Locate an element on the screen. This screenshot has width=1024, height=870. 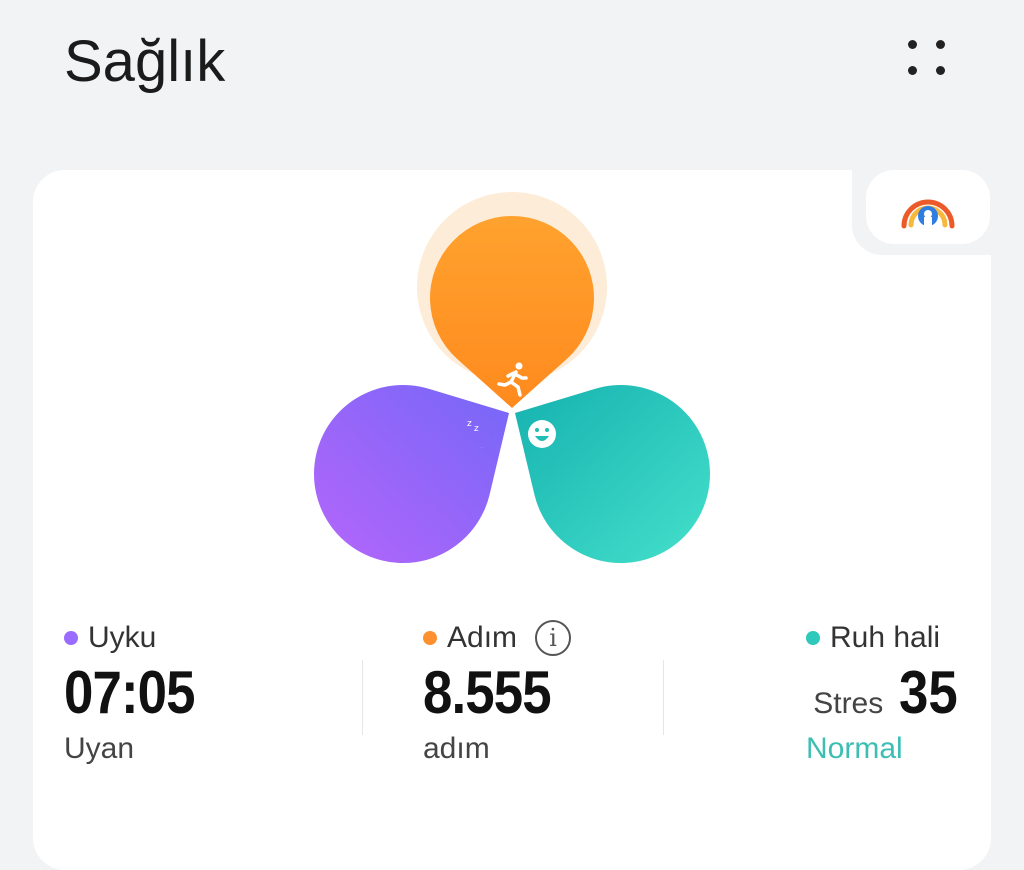
stress-label: Stres is located at coordinates (848, 703).